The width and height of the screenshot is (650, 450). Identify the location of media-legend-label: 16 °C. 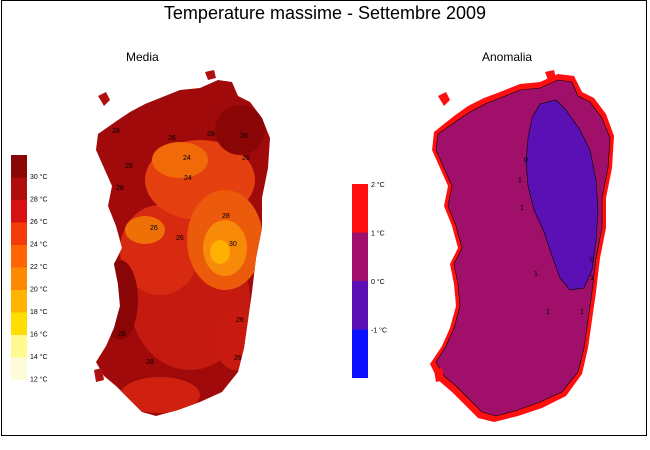
(39, 335).